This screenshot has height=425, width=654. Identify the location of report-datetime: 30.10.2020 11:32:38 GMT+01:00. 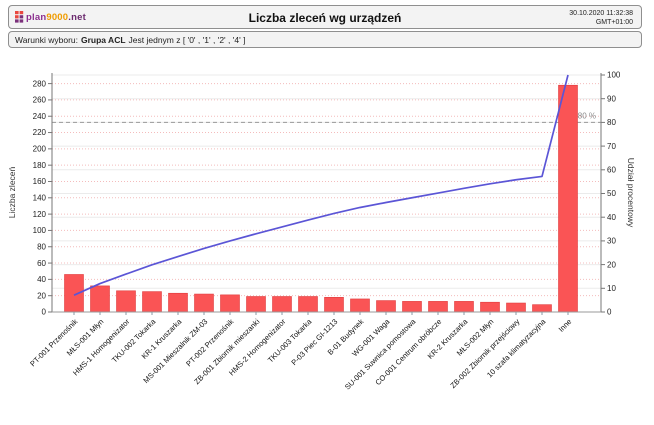
(601, 18).